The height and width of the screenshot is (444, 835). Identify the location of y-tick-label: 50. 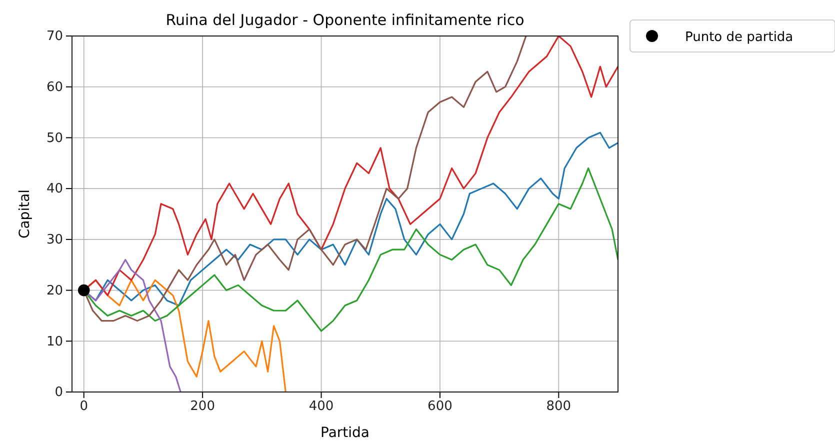
(54, 138).